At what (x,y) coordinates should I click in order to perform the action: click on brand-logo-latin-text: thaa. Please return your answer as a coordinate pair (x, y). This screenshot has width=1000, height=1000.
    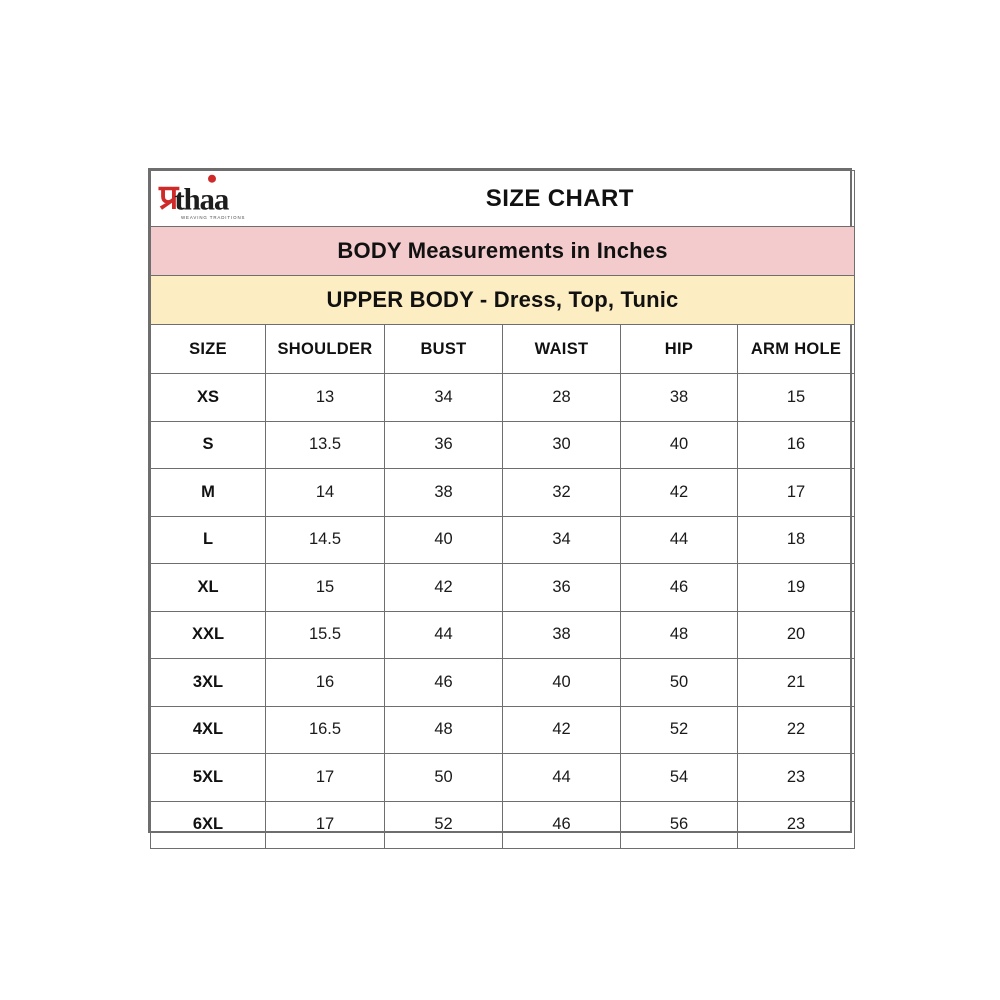
    Looking at the image, I should click on (201, 199).